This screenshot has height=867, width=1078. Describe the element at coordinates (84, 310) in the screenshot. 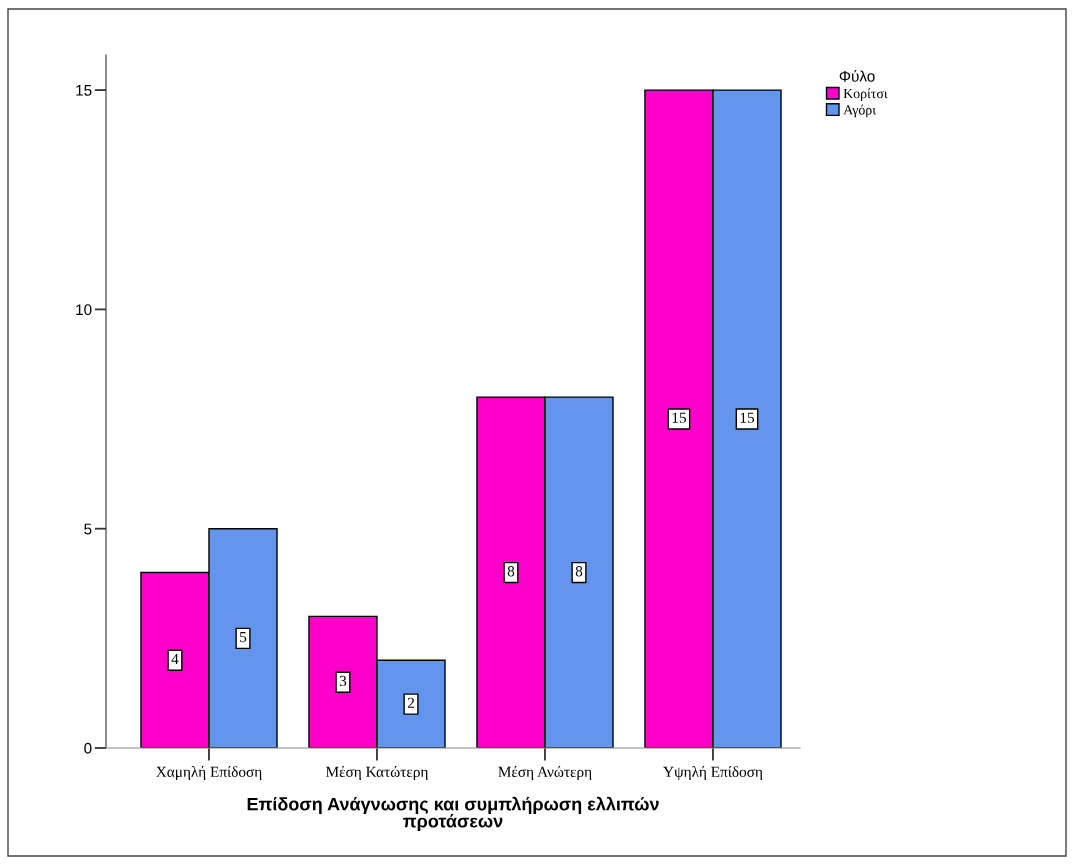

I see `y-tick-label: 10` at that location.